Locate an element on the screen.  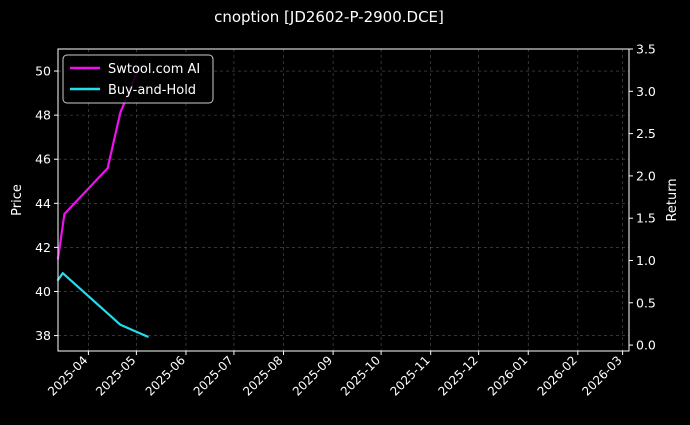
series-line-hold is located at coordinates (102, 305).